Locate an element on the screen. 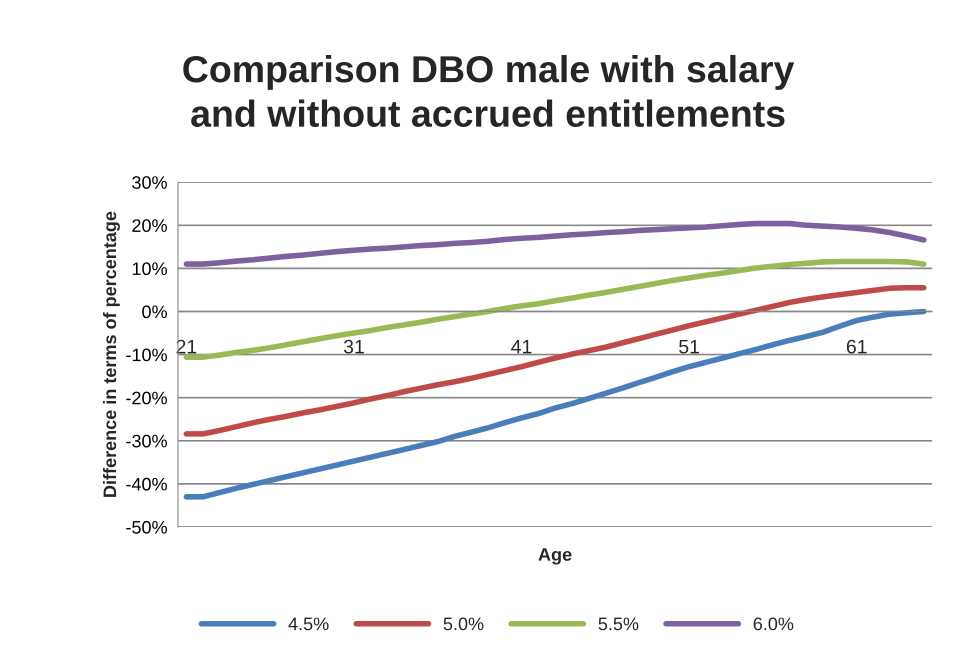 The height and width of the screenshot is (653, 957). x-tick-label: 31 is located at coordinates (354, 347).